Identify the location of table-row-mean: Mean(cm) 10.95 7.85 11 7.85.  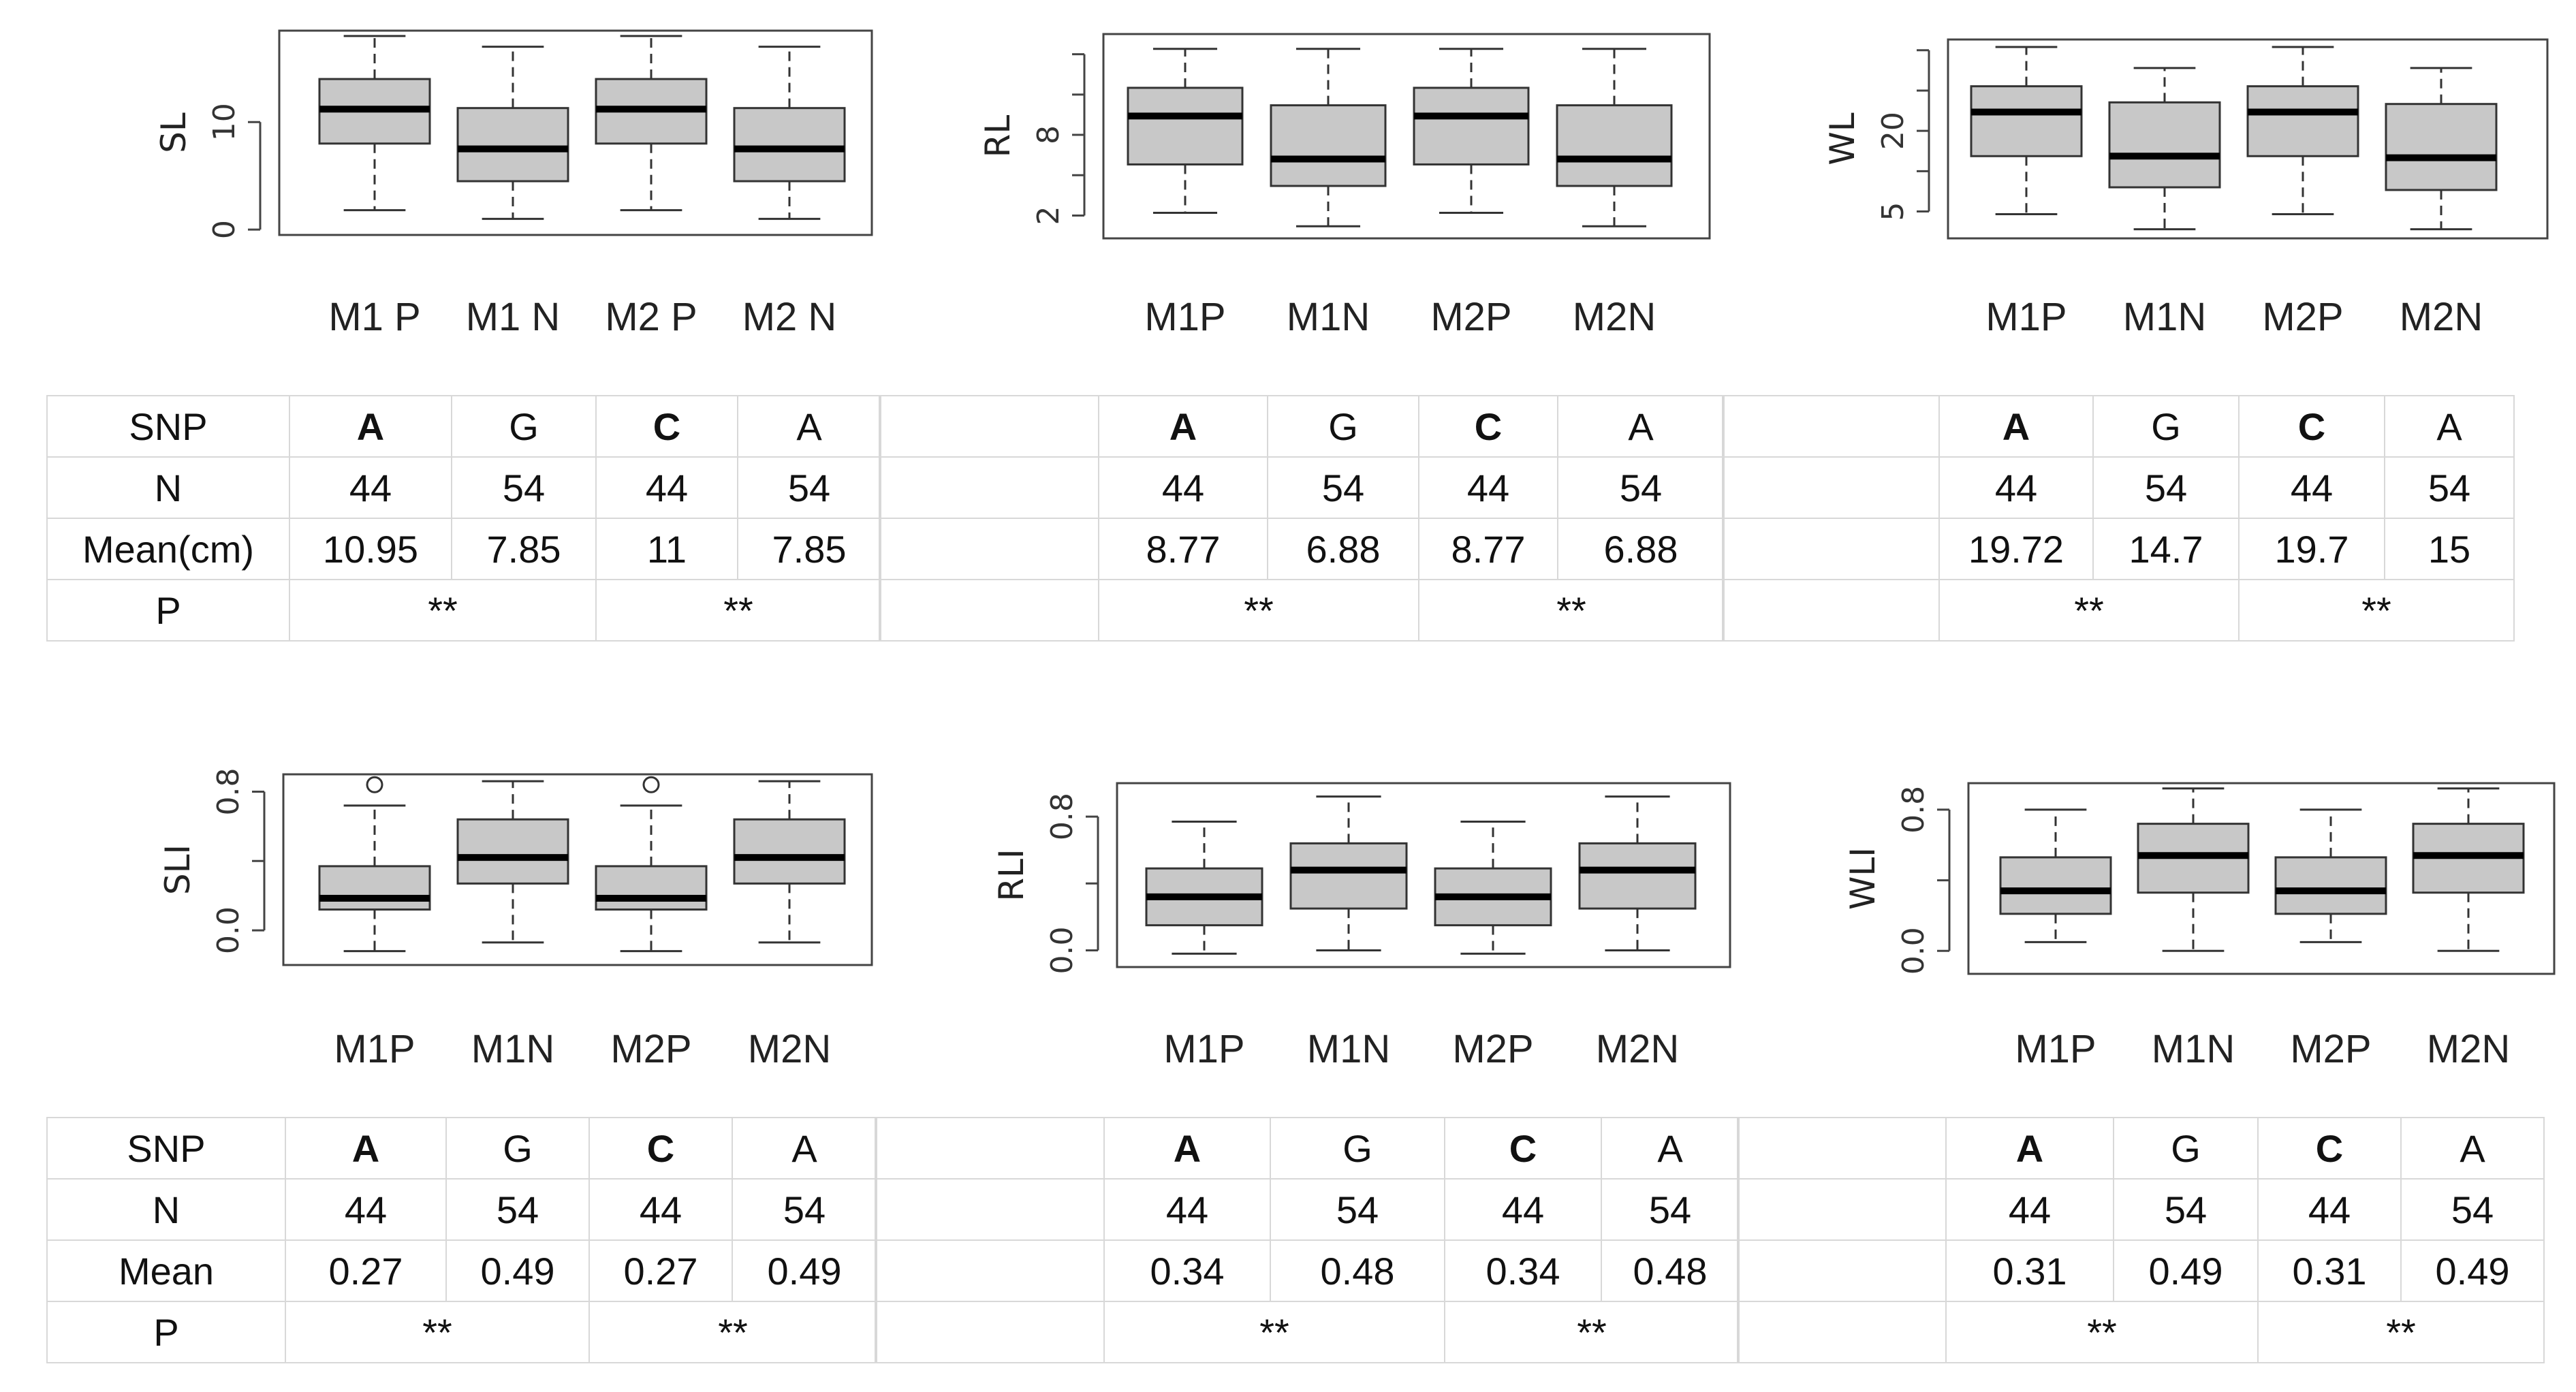
(463, 549).